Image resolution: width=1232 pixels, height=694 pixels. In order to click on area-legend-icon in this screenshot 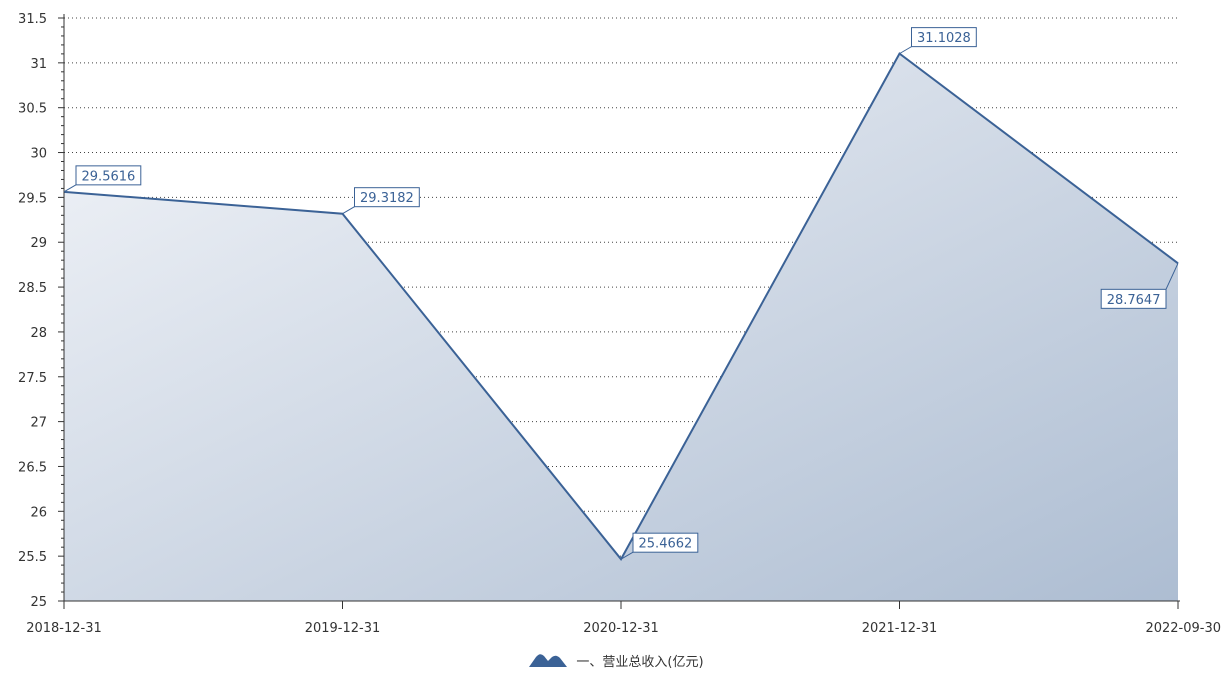, I will do `click(548, 660)`.